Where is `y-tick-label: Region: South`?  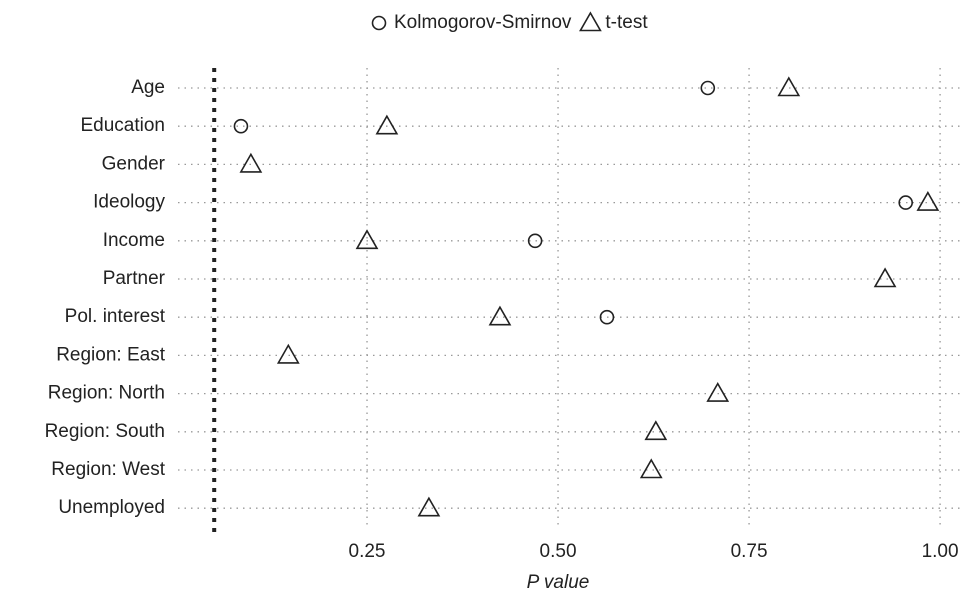
y-tick-label: Region: South is located at coordinates (105, 431).